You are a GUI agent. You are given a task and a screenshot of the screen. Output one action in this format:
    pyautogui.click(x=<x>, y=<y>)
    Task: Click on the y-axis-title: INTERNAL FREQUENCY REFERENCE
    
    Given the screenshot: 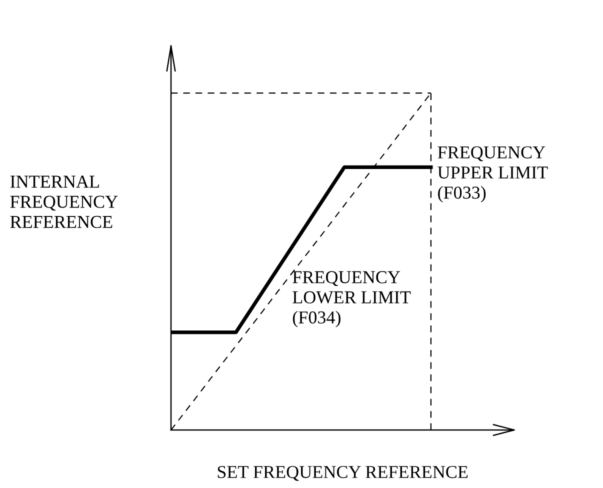 What is the action you would take?
    pyautogui.click(x=64, y=202)
    